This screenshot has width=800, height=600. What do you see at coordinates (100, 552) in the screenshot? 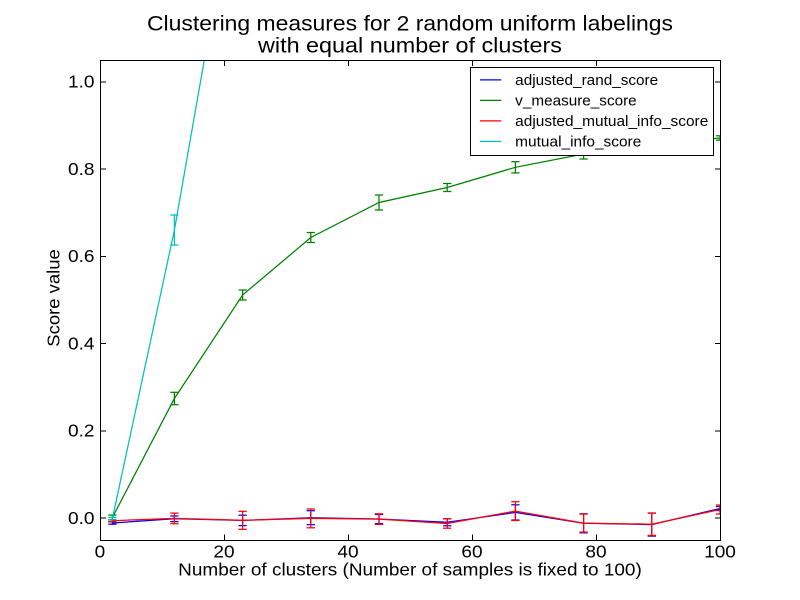
I see `svg-text: 0` at bounding box center [100, 552].